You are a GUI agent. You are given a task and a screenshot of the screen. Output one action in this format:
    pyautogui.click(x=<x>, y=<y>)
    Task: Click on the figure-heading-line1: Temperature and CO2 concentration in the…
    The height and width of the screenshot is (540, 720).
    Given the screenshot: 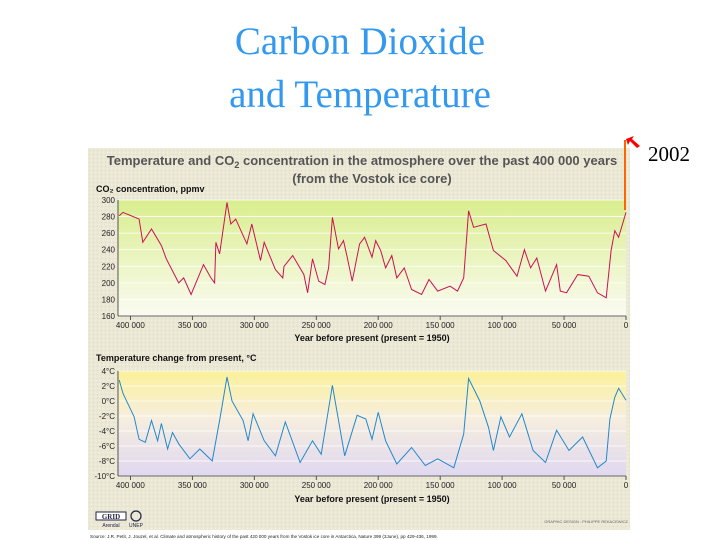 What is the action you would take?
    pyautogui.click(x=362, y=161)
    